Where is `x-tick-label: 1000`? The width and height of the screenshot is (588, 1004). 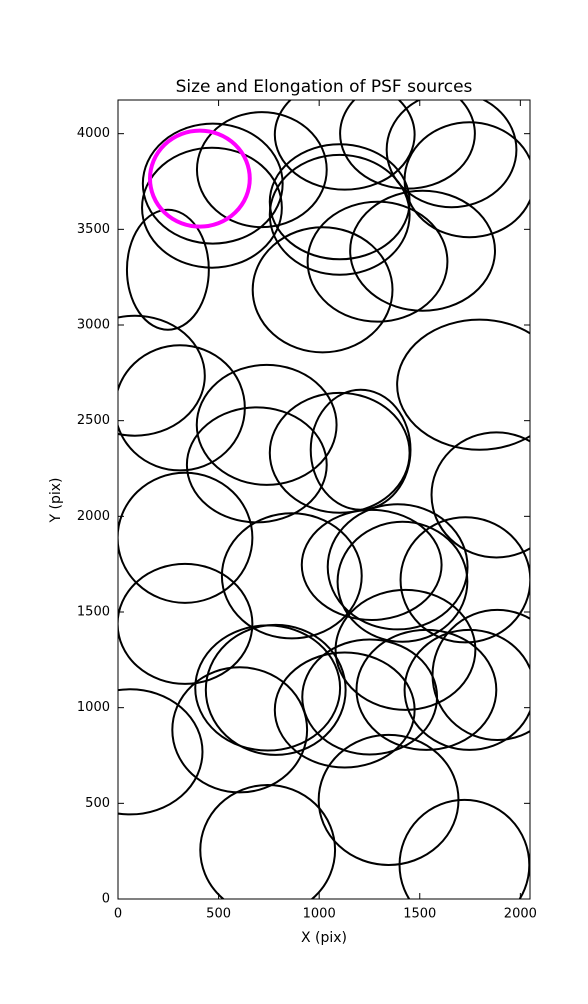
x-tick-label: 1000 is located at coordinates (319, 914).